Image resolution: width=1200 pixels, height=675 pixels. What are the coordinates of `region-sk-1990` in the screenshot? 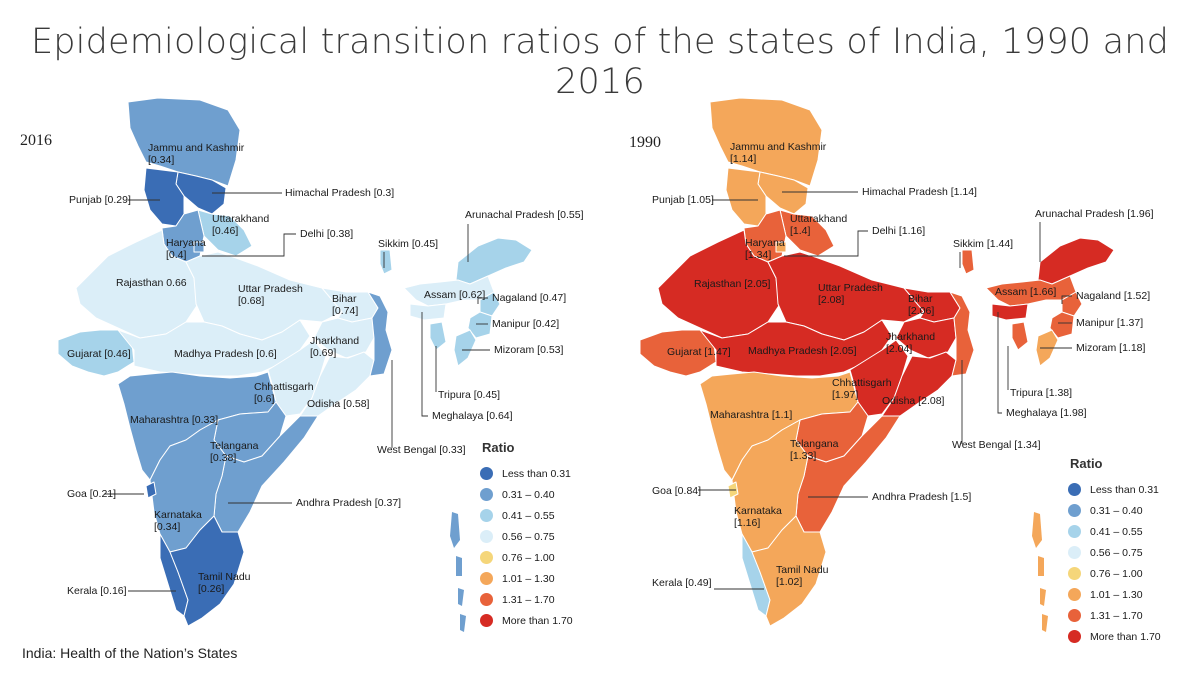 It's located at (968, 262).